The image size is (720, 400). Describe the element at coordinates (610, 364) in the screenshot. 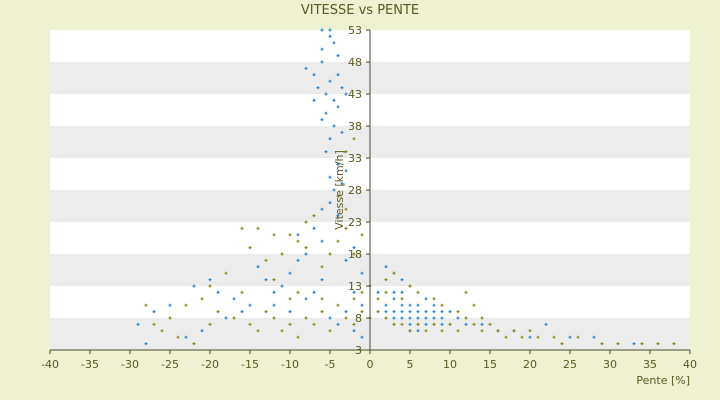

I see `x-tick-label: 30` at that location.